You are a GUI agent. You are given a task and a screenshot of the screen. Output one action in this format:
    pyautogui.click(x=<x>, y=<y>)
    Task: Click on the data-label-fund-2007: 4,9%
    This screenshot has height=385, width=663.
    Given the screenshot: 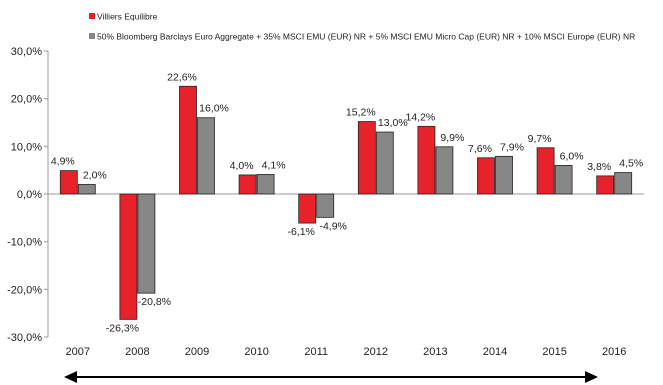 What is the action you would take?
    pyautogui.click(x=63, y=162)
    